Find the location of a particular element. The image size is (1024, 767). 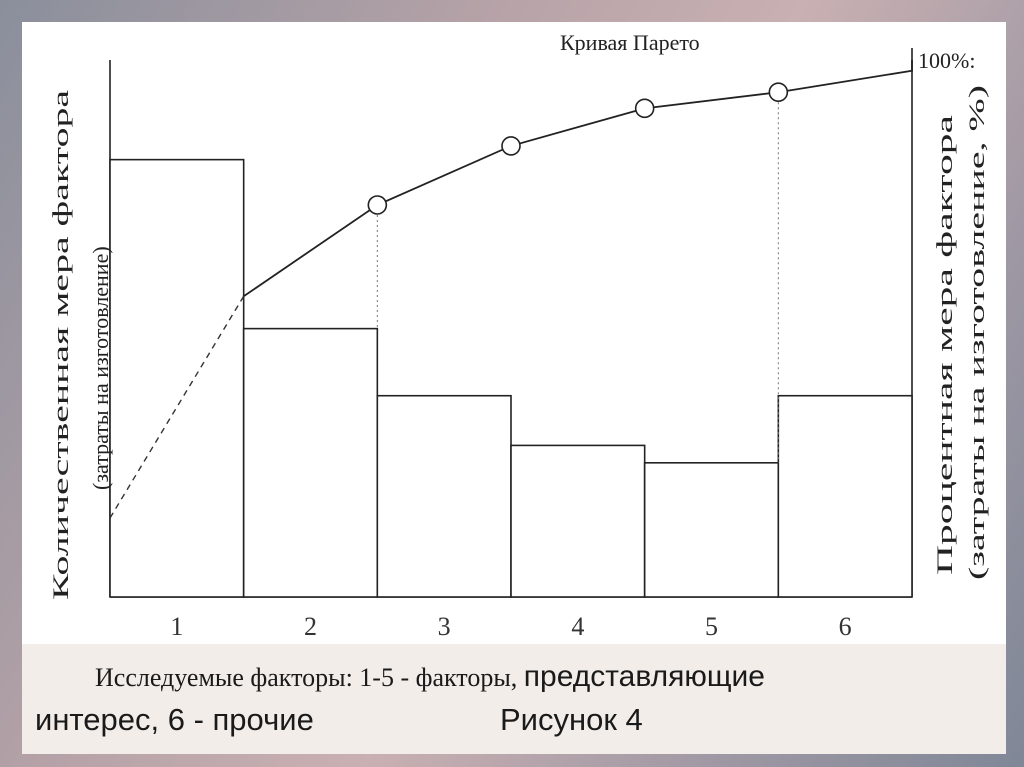

x-tick-label-3: 3 is located at coordinates (444, 626).